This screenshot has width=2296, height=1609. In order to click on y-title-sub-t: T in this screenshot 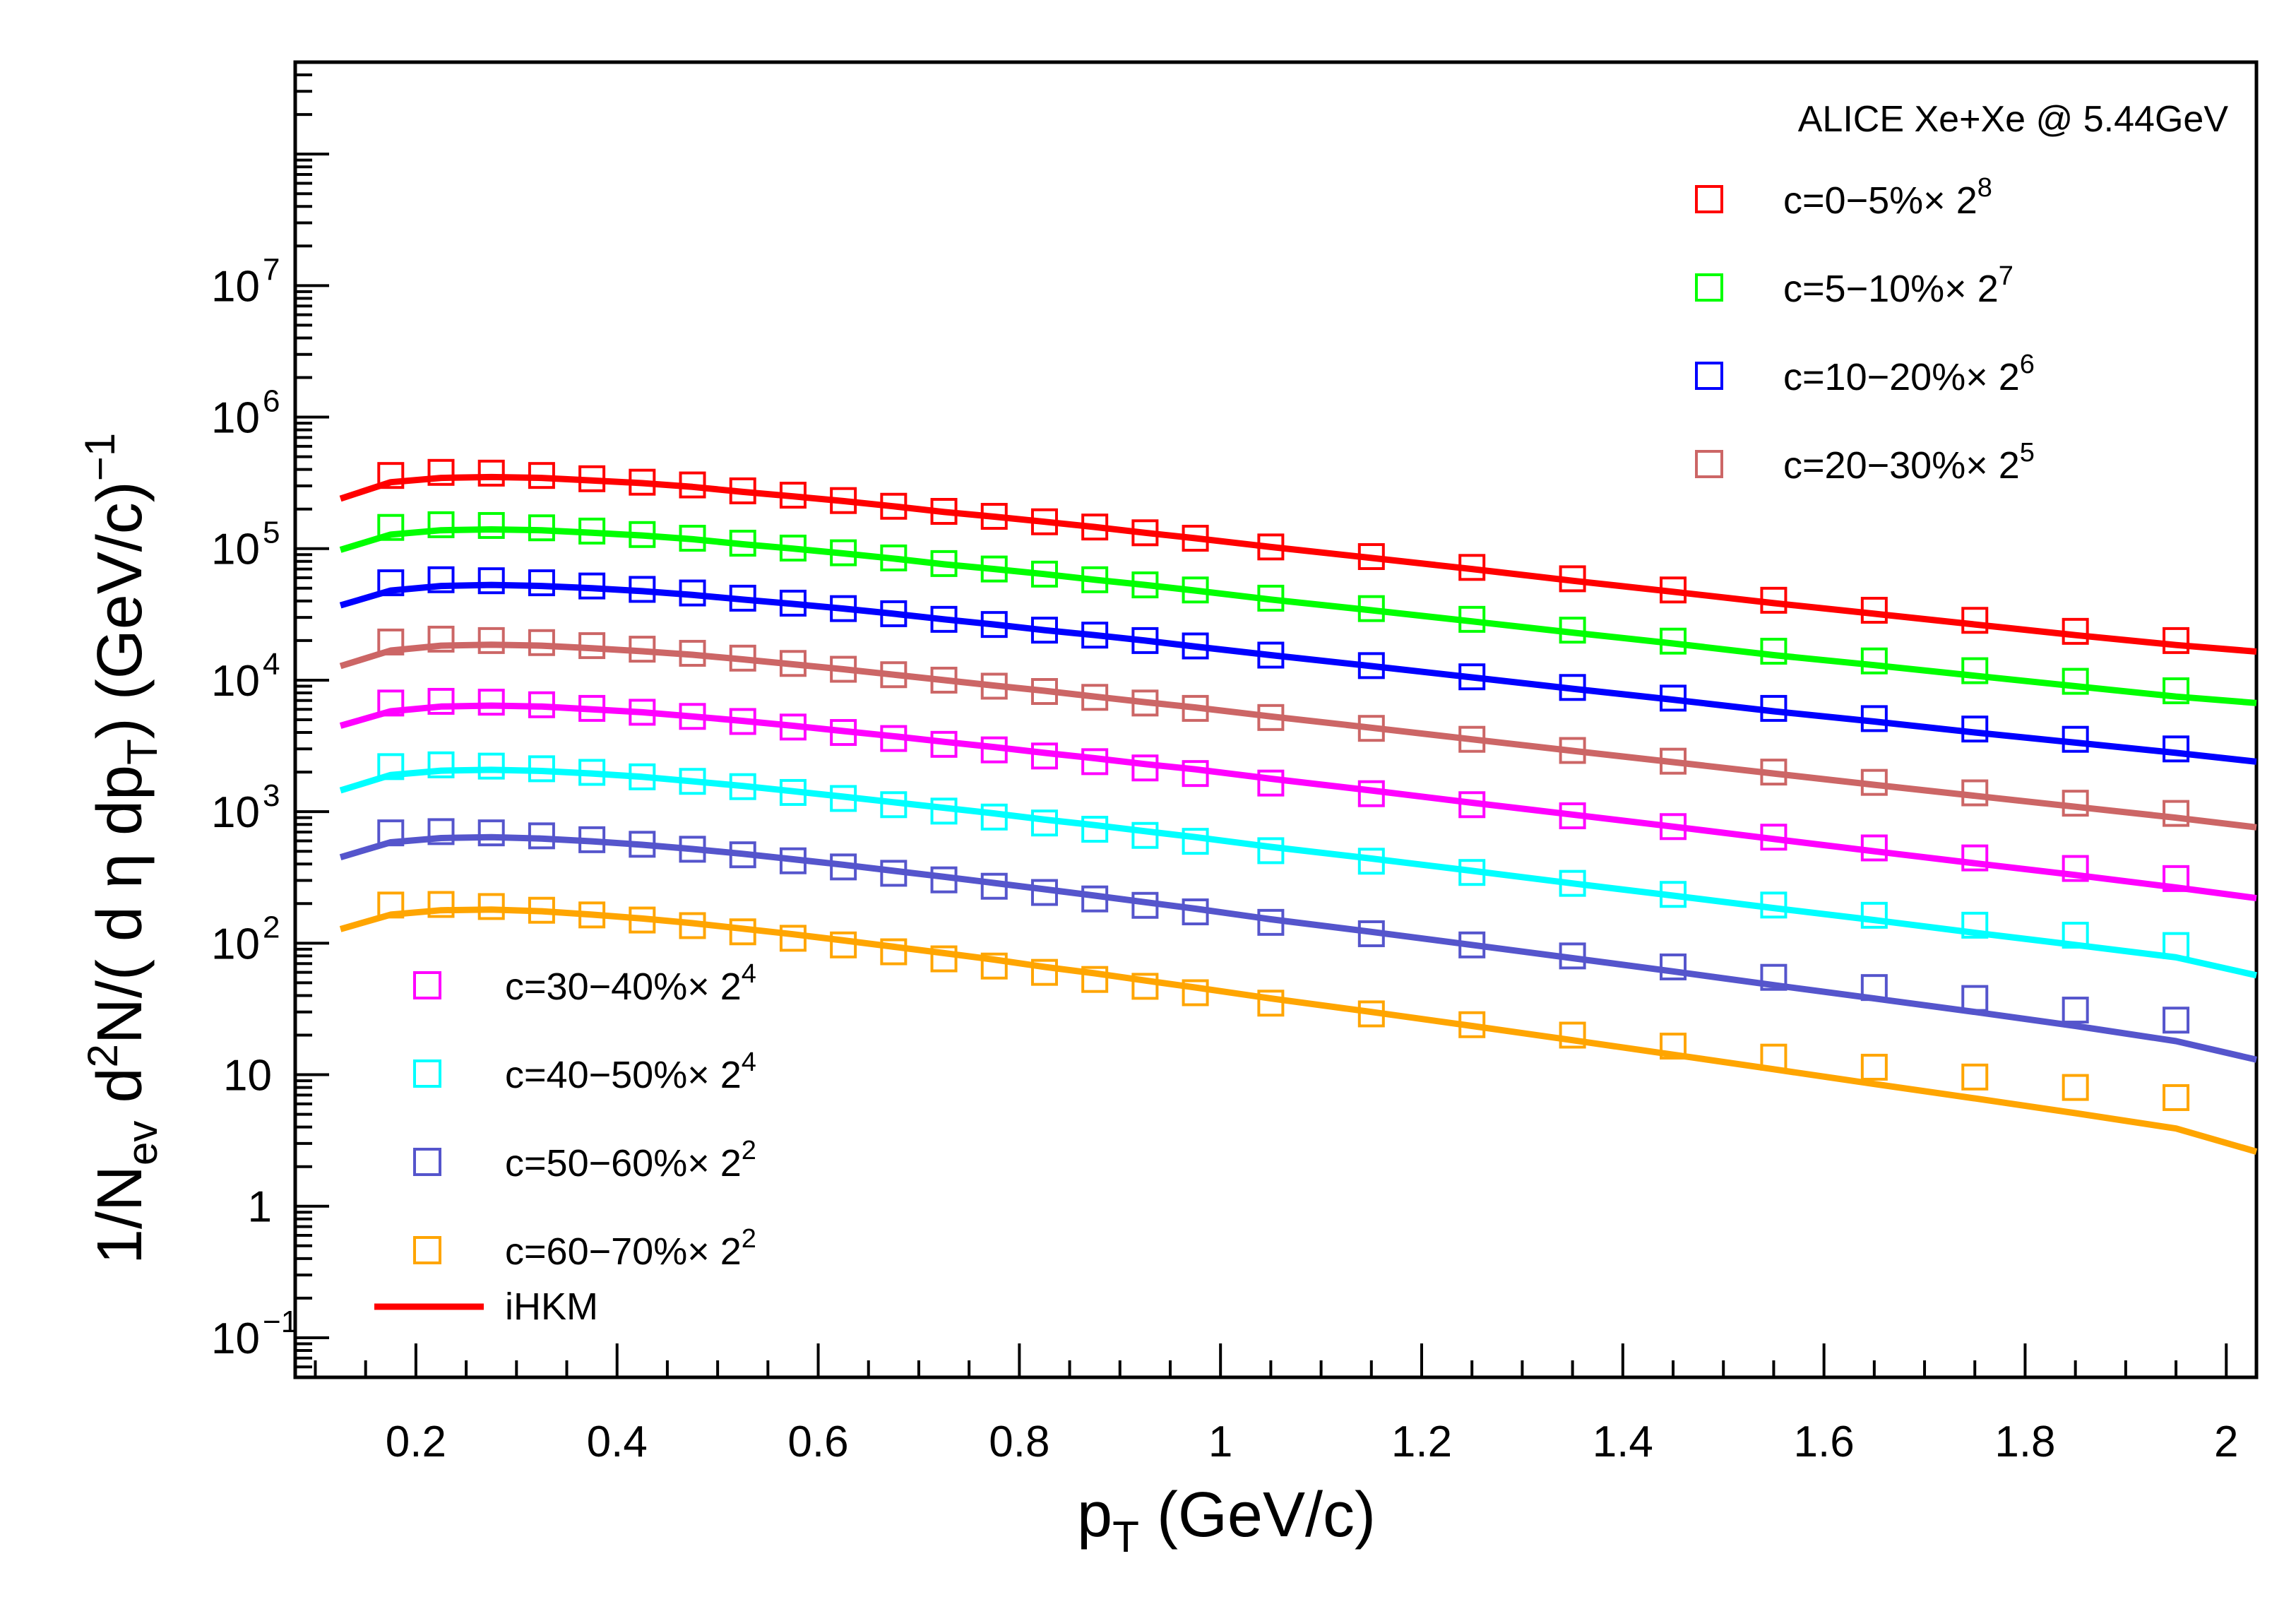, I will do `click(142, 752)`.